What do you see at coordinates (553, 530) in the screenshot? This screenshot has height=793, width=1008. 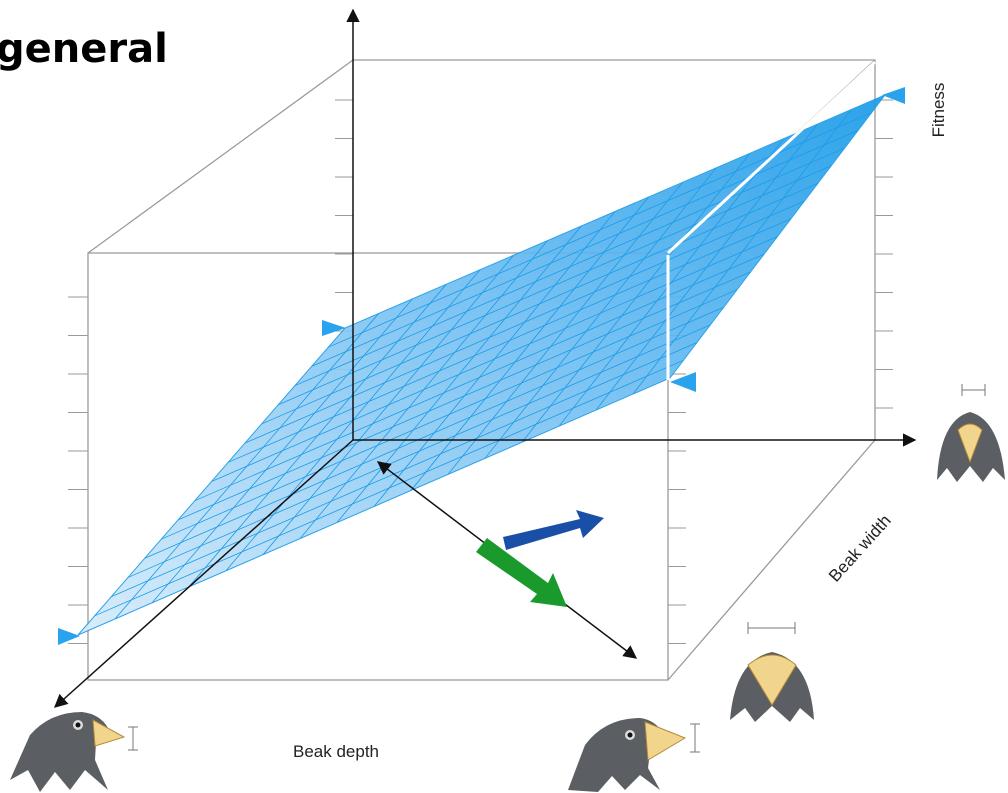 I see `selection-arrow-blue` at bounding box center [553, 530].